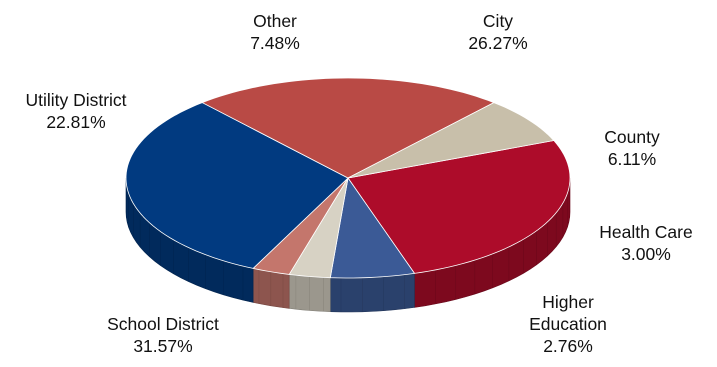  I want to click on slice-category-label: County, so click(632, 137).